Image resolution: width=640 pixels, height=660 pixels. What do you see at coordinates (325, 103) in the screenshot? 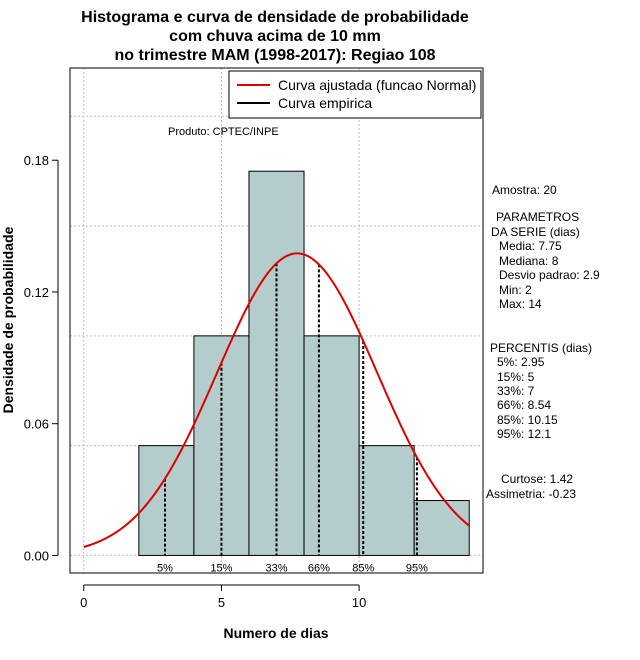
I see `legend-label-empirical: Curva empirica` at bounding box center [325, 103].